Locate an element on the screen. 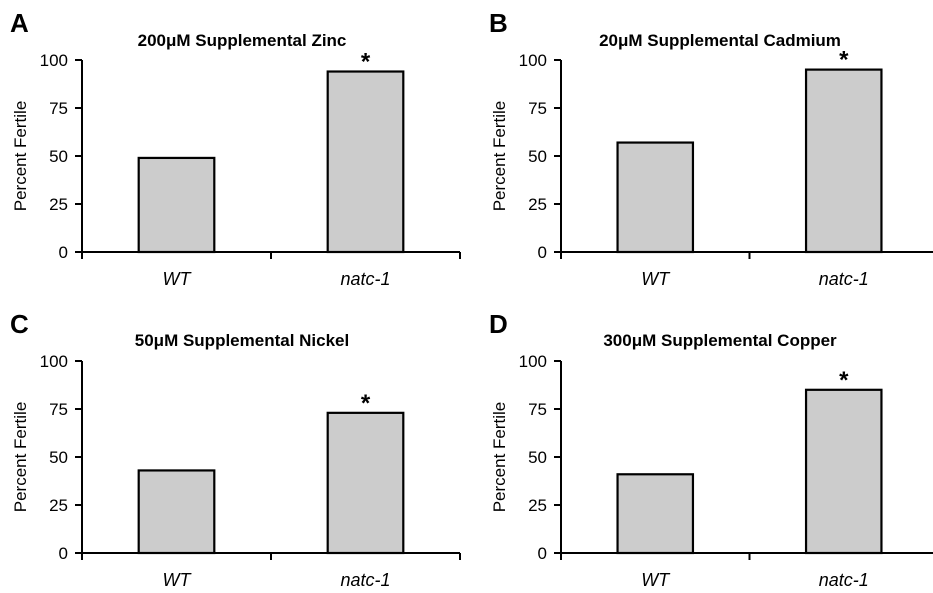 Image resolution: width=933 pixels, height=593 pixels. chart-title: 300μM Supplemental Copper is located at coordinates (720, 340).